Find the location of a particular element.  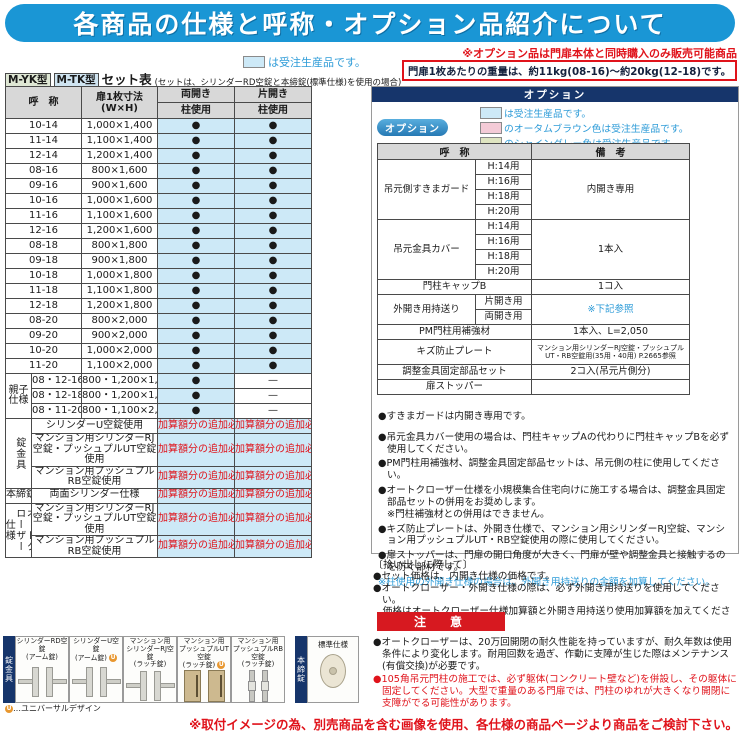

size-dim: 1,100×1,600 is located at coordinates (119, 216).